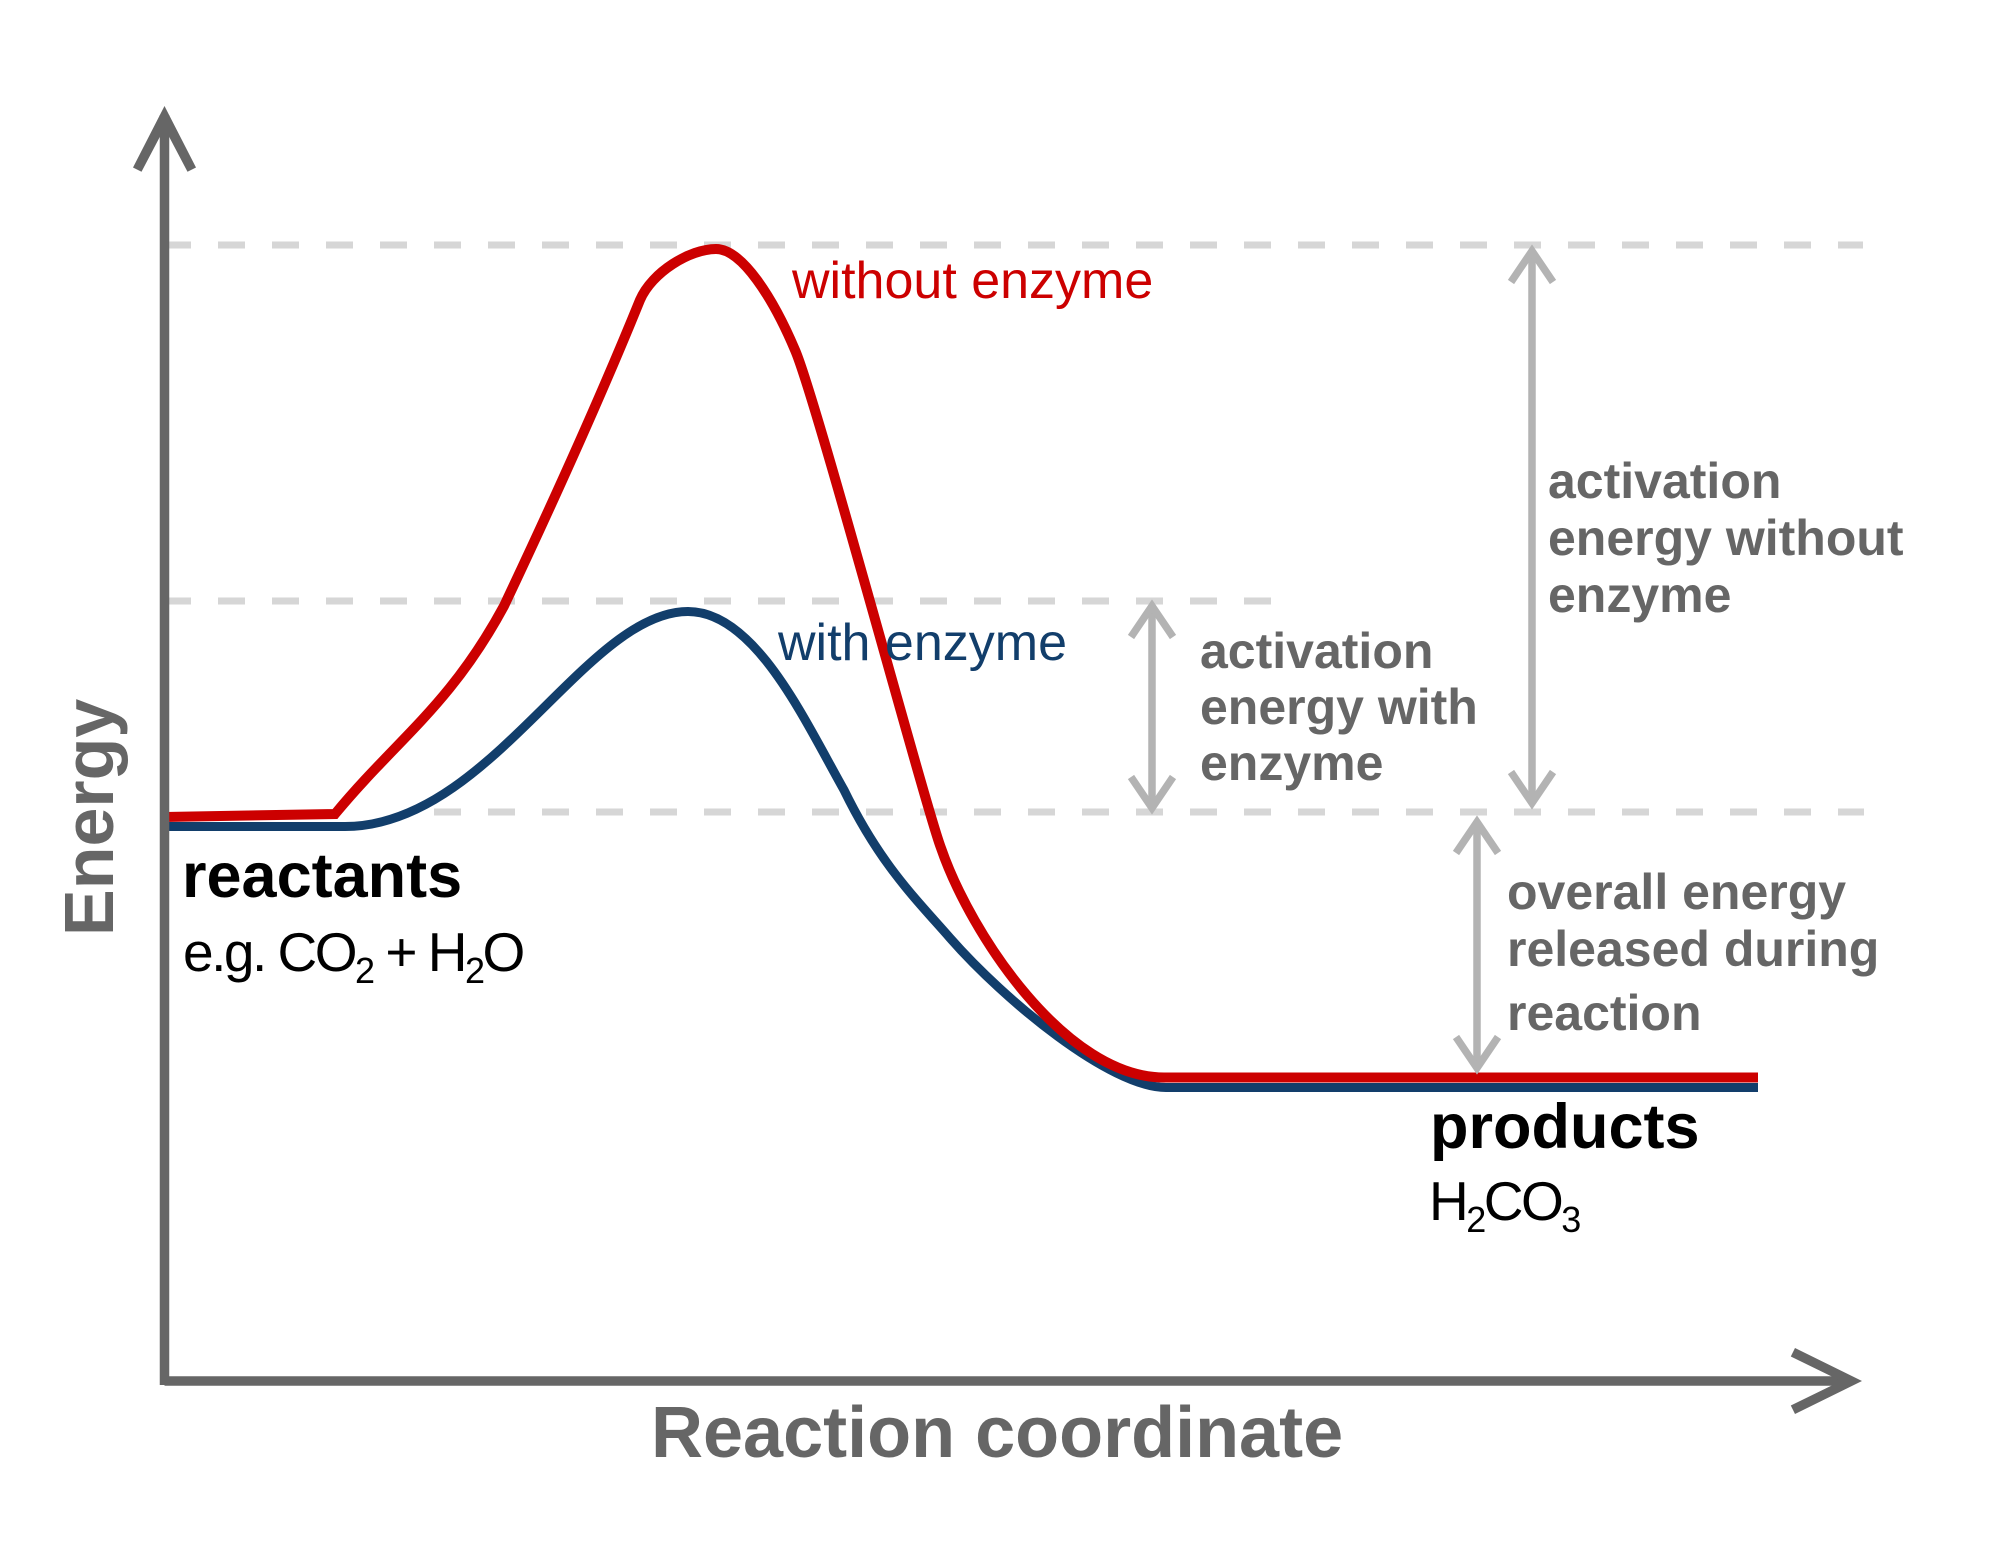 This screenshot has width=2000, height=1567. Describe the element at coordinates (972, 281) in the screenshot. I see `svg-text: without enzyme` at that location.